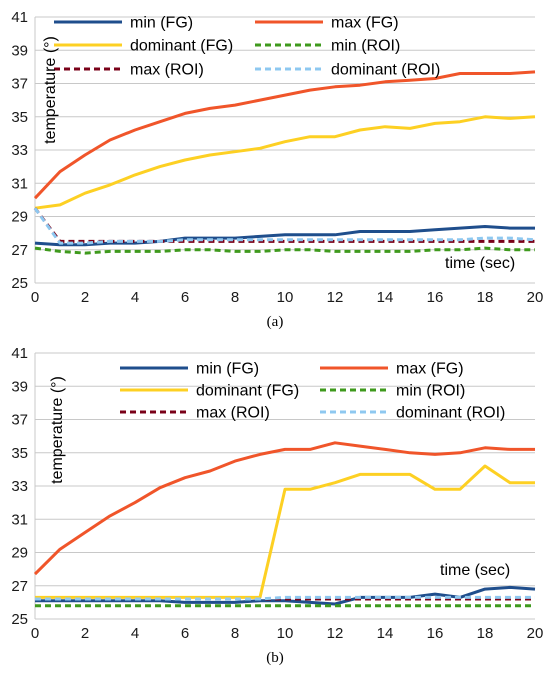  Describe the element at coordinates (275, 322) in the screenshot. I see `panel-caption: (a)` at that location.